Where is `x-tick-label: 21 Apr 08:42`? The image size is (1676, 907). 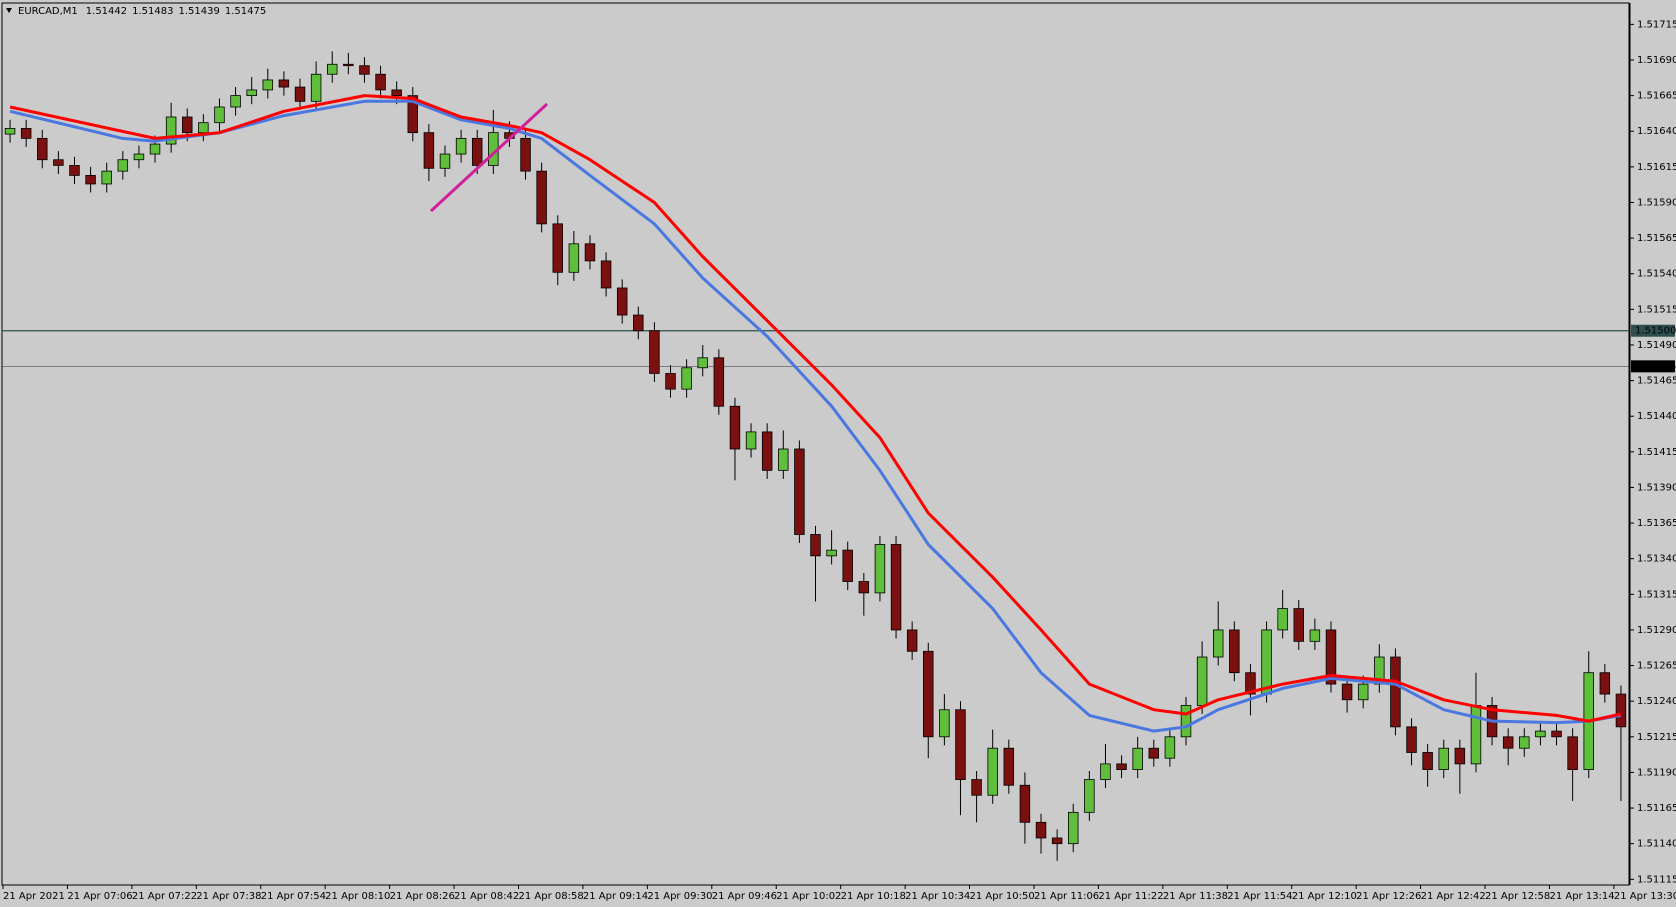
x-tick-label: 21 Apr 08:42 is located at coordinates (486, 896).